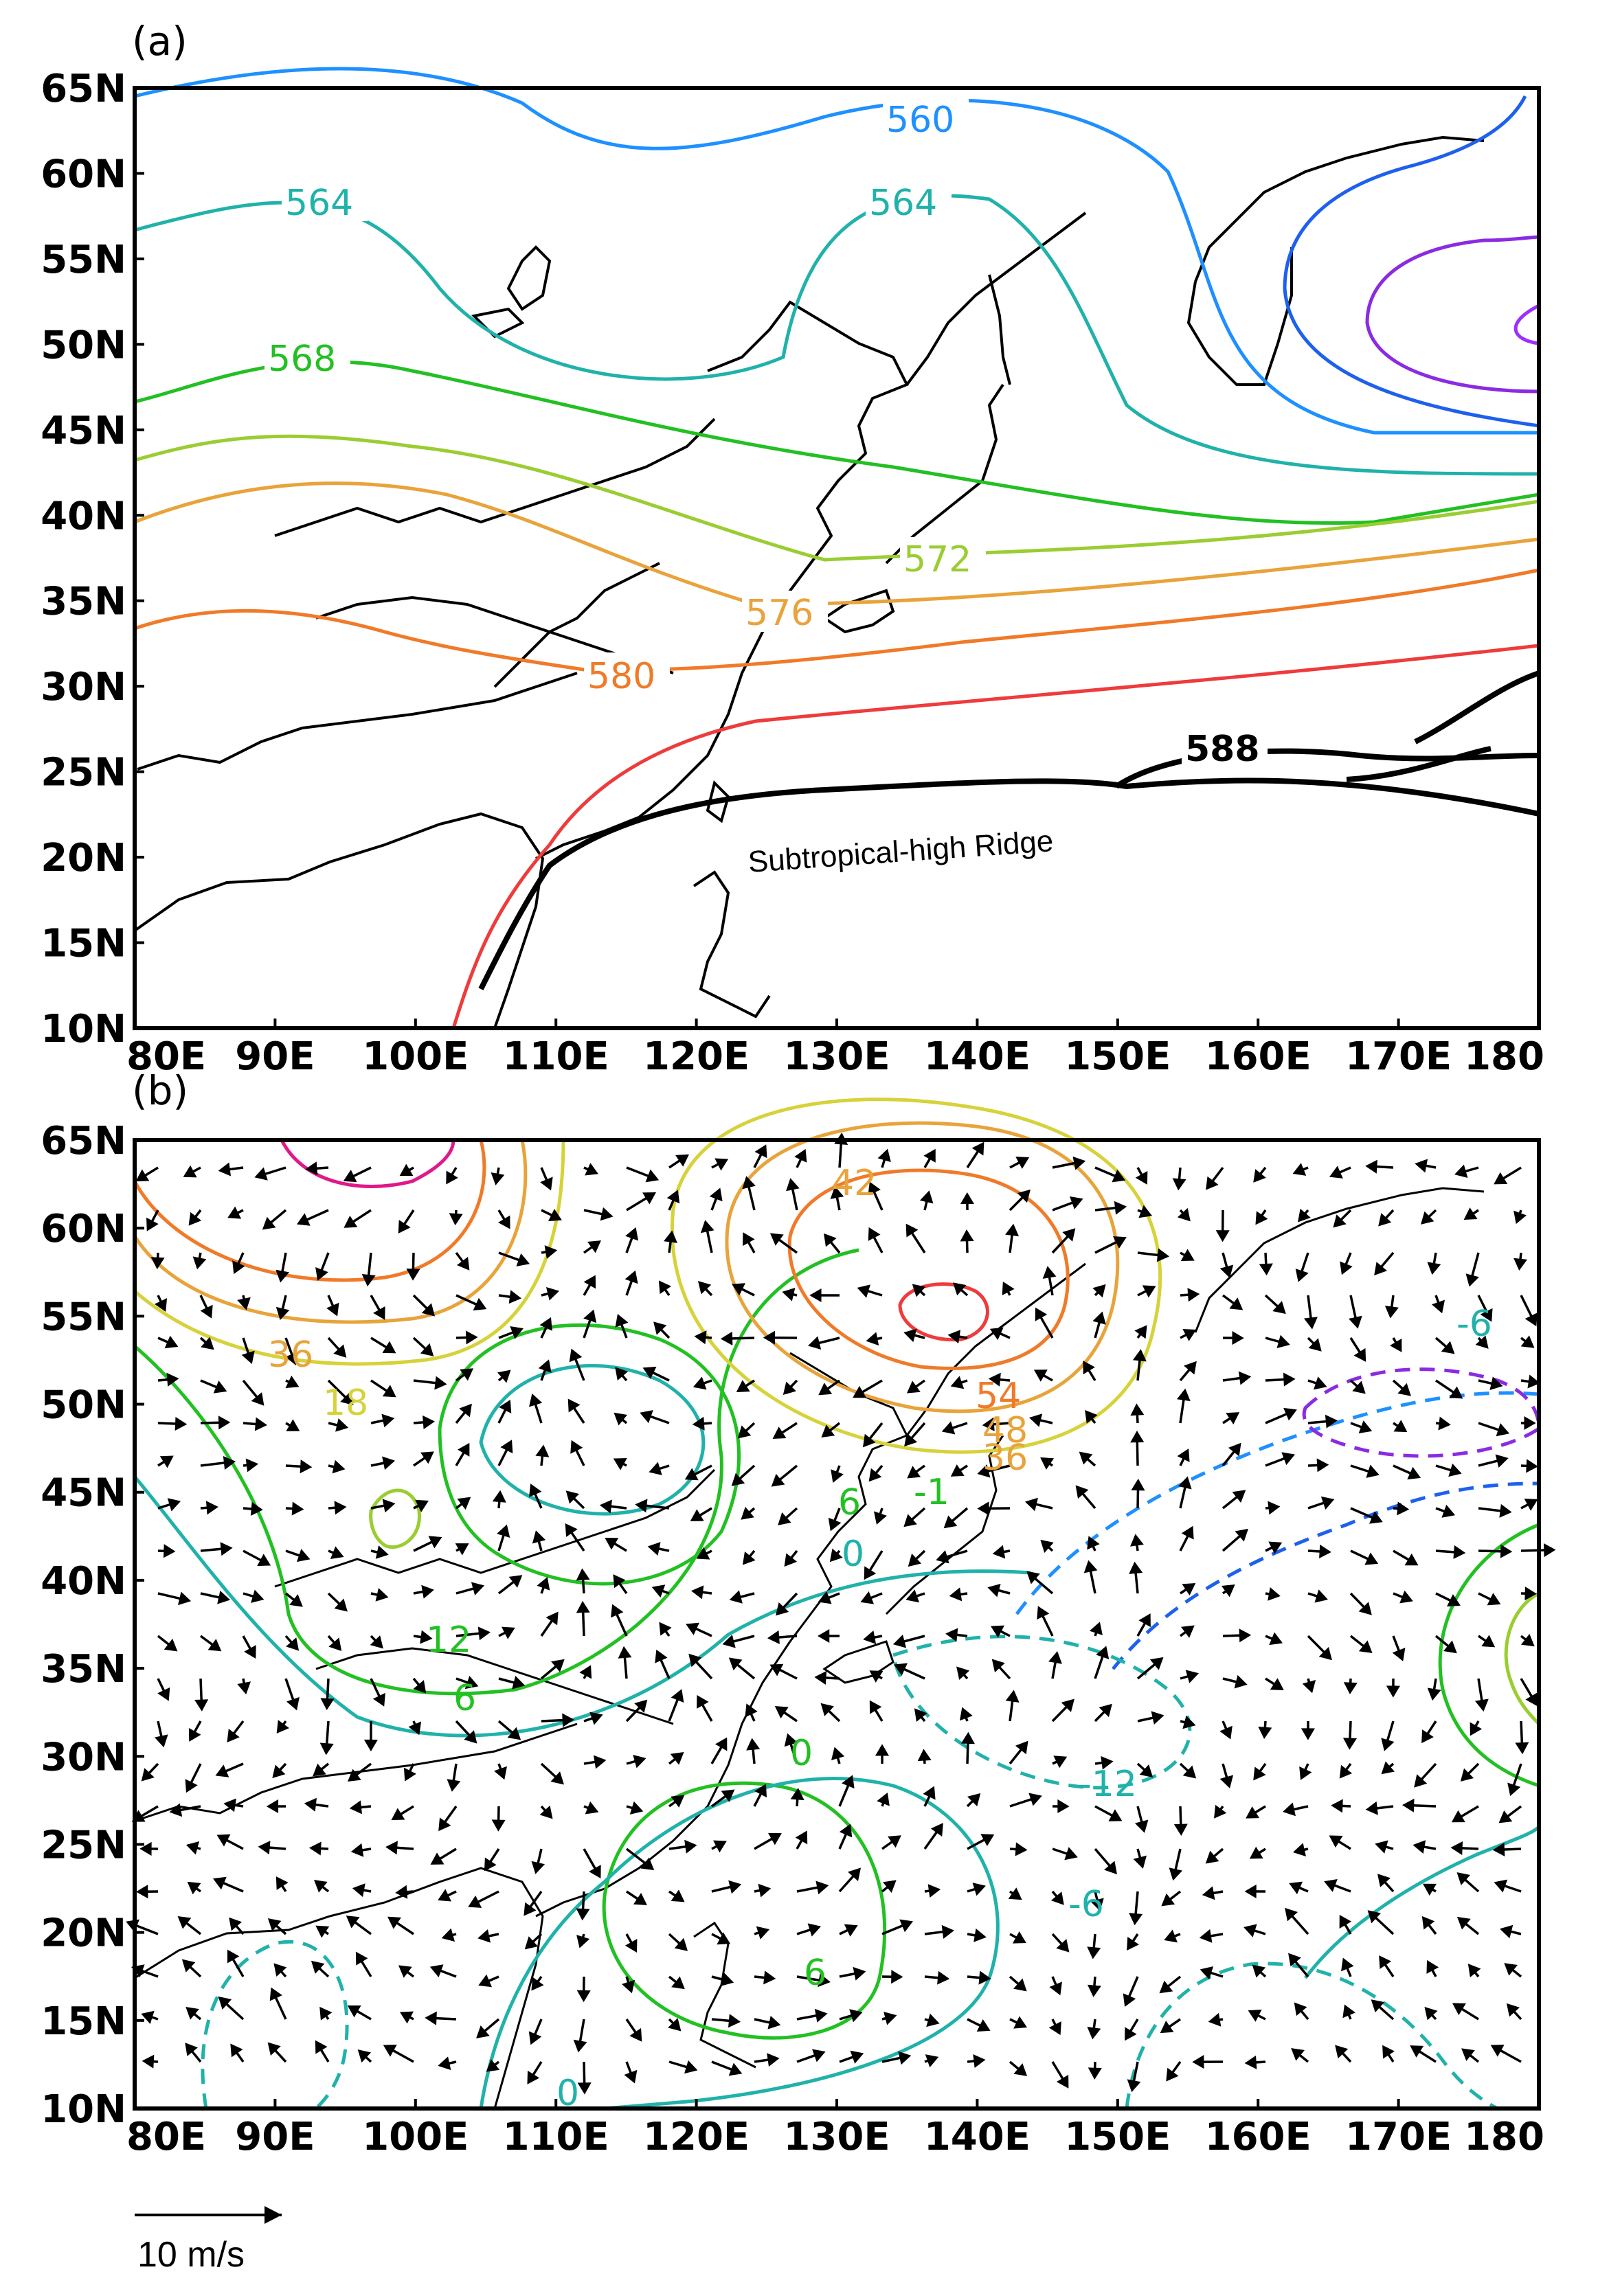  Describe the element at coordinates (922, 1267) in the screenshot. I see `contour-b-ring1` at that location.